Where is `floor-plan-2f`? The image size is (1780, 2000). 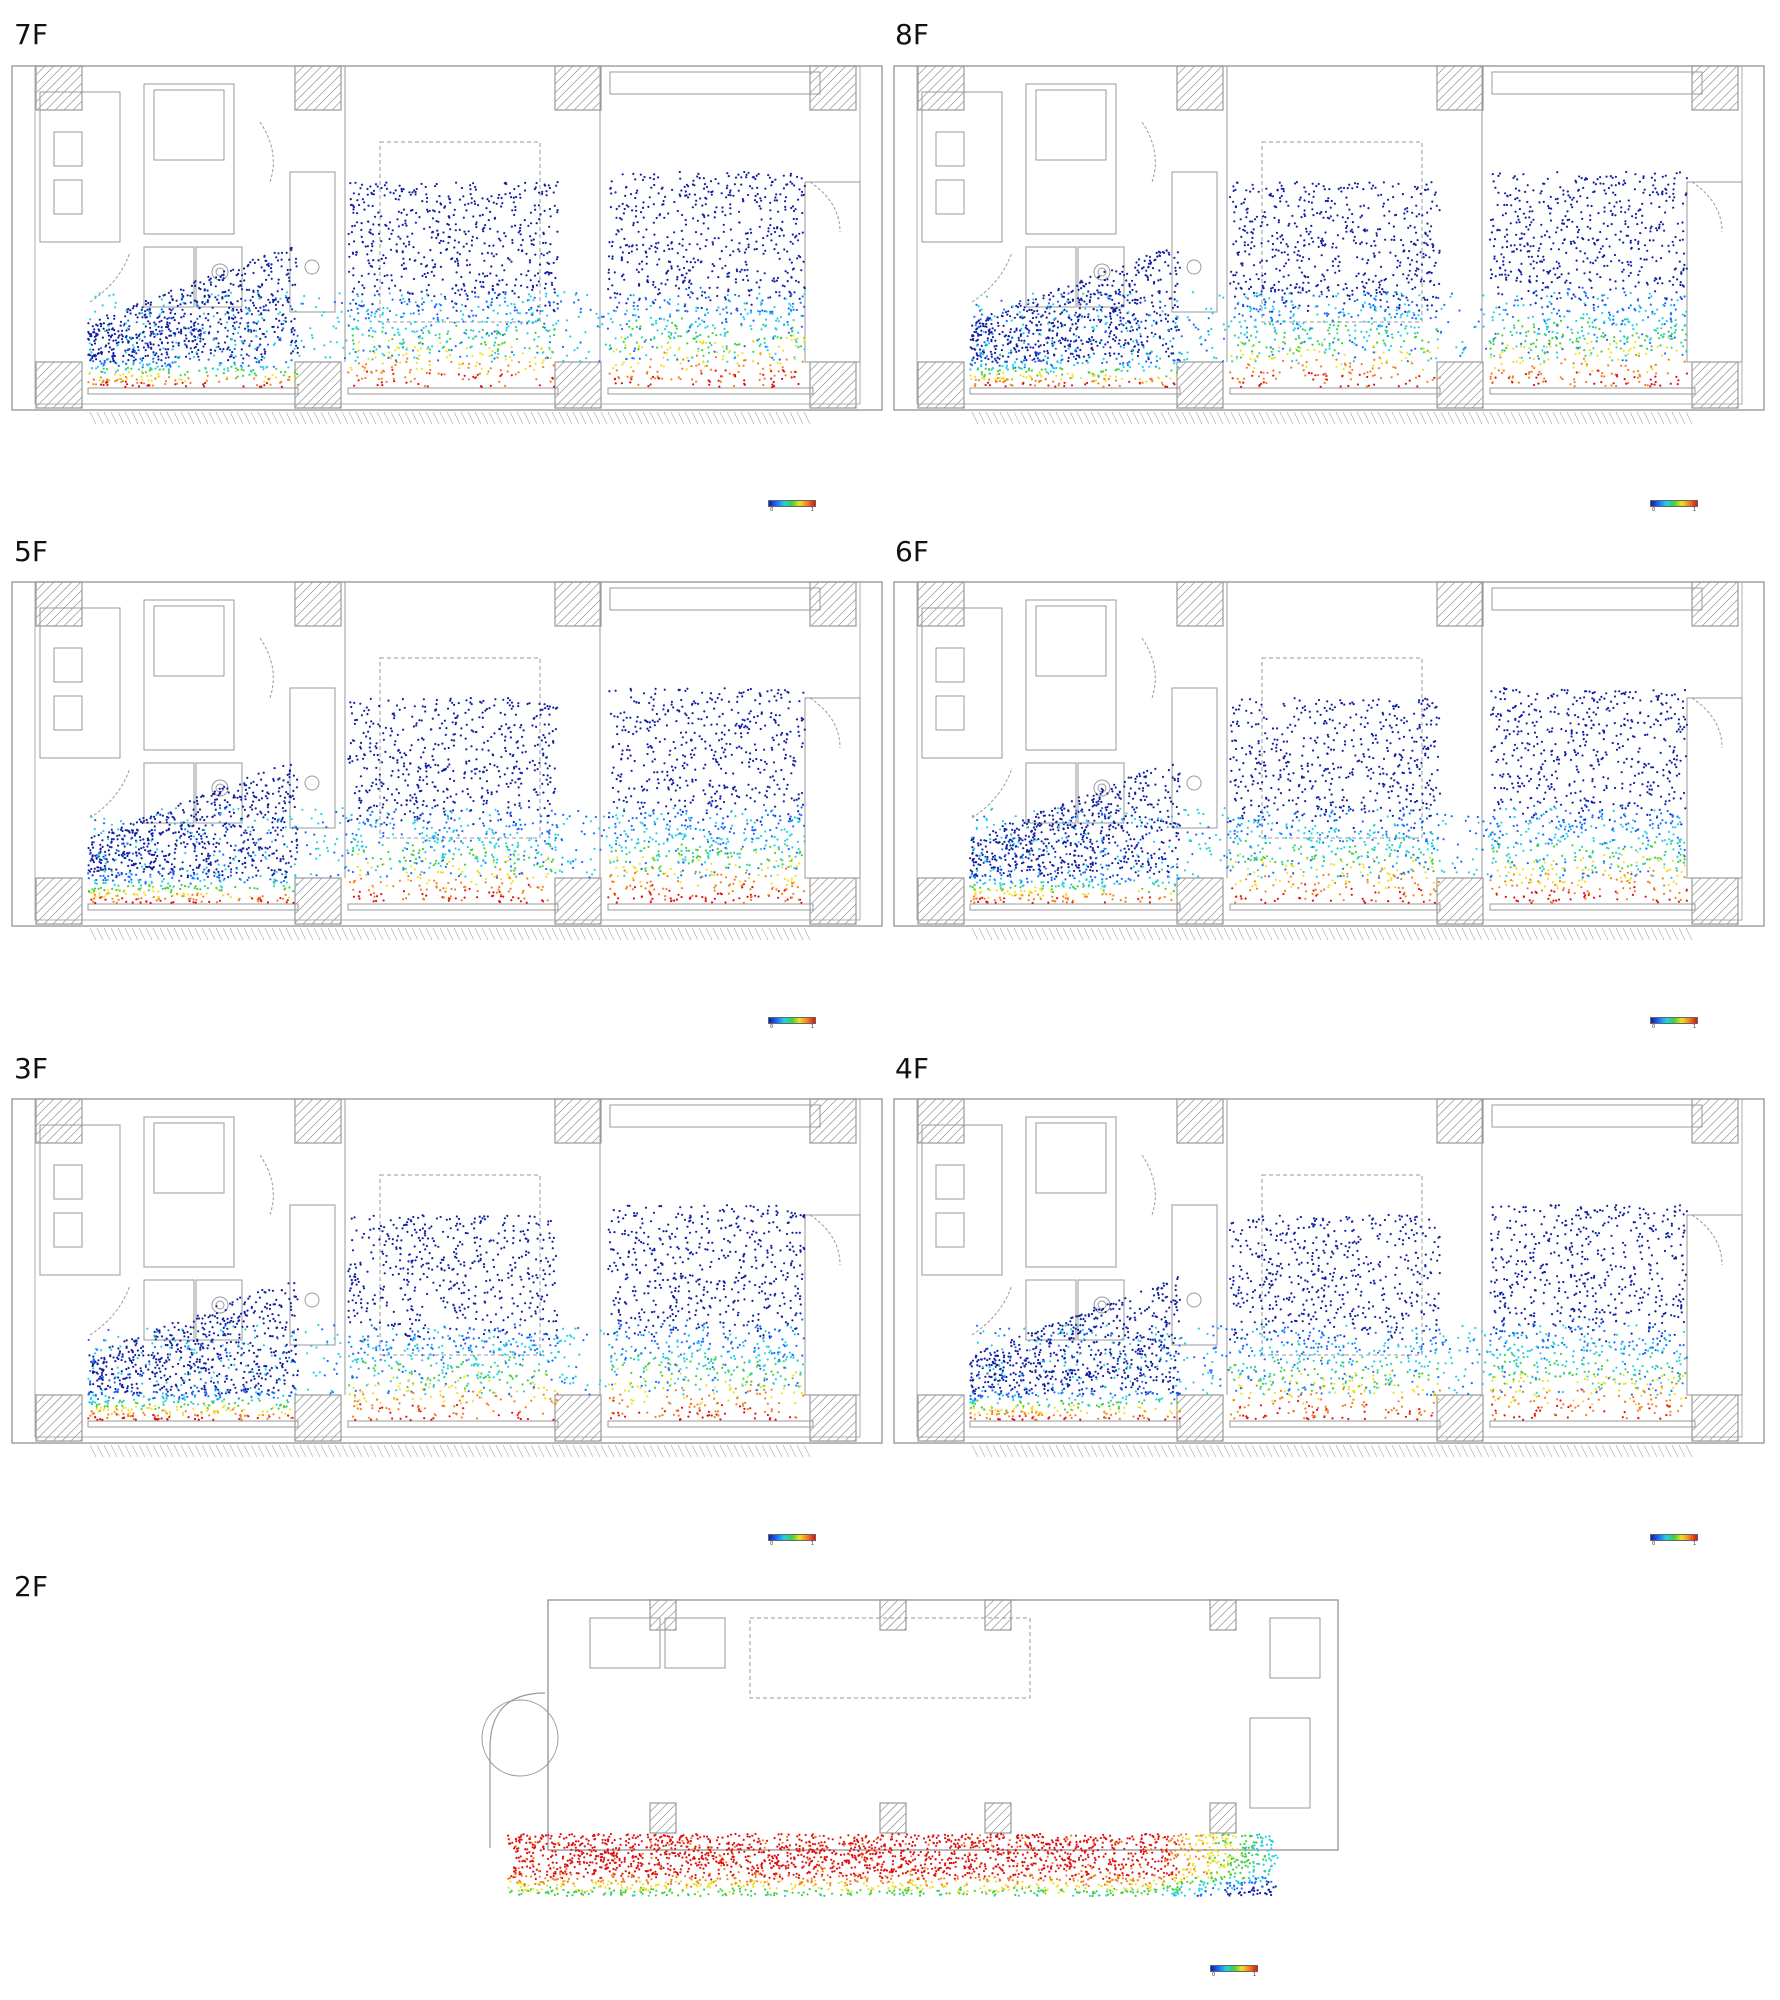 floor-plan-2f is located at coordinates (900, 1748).